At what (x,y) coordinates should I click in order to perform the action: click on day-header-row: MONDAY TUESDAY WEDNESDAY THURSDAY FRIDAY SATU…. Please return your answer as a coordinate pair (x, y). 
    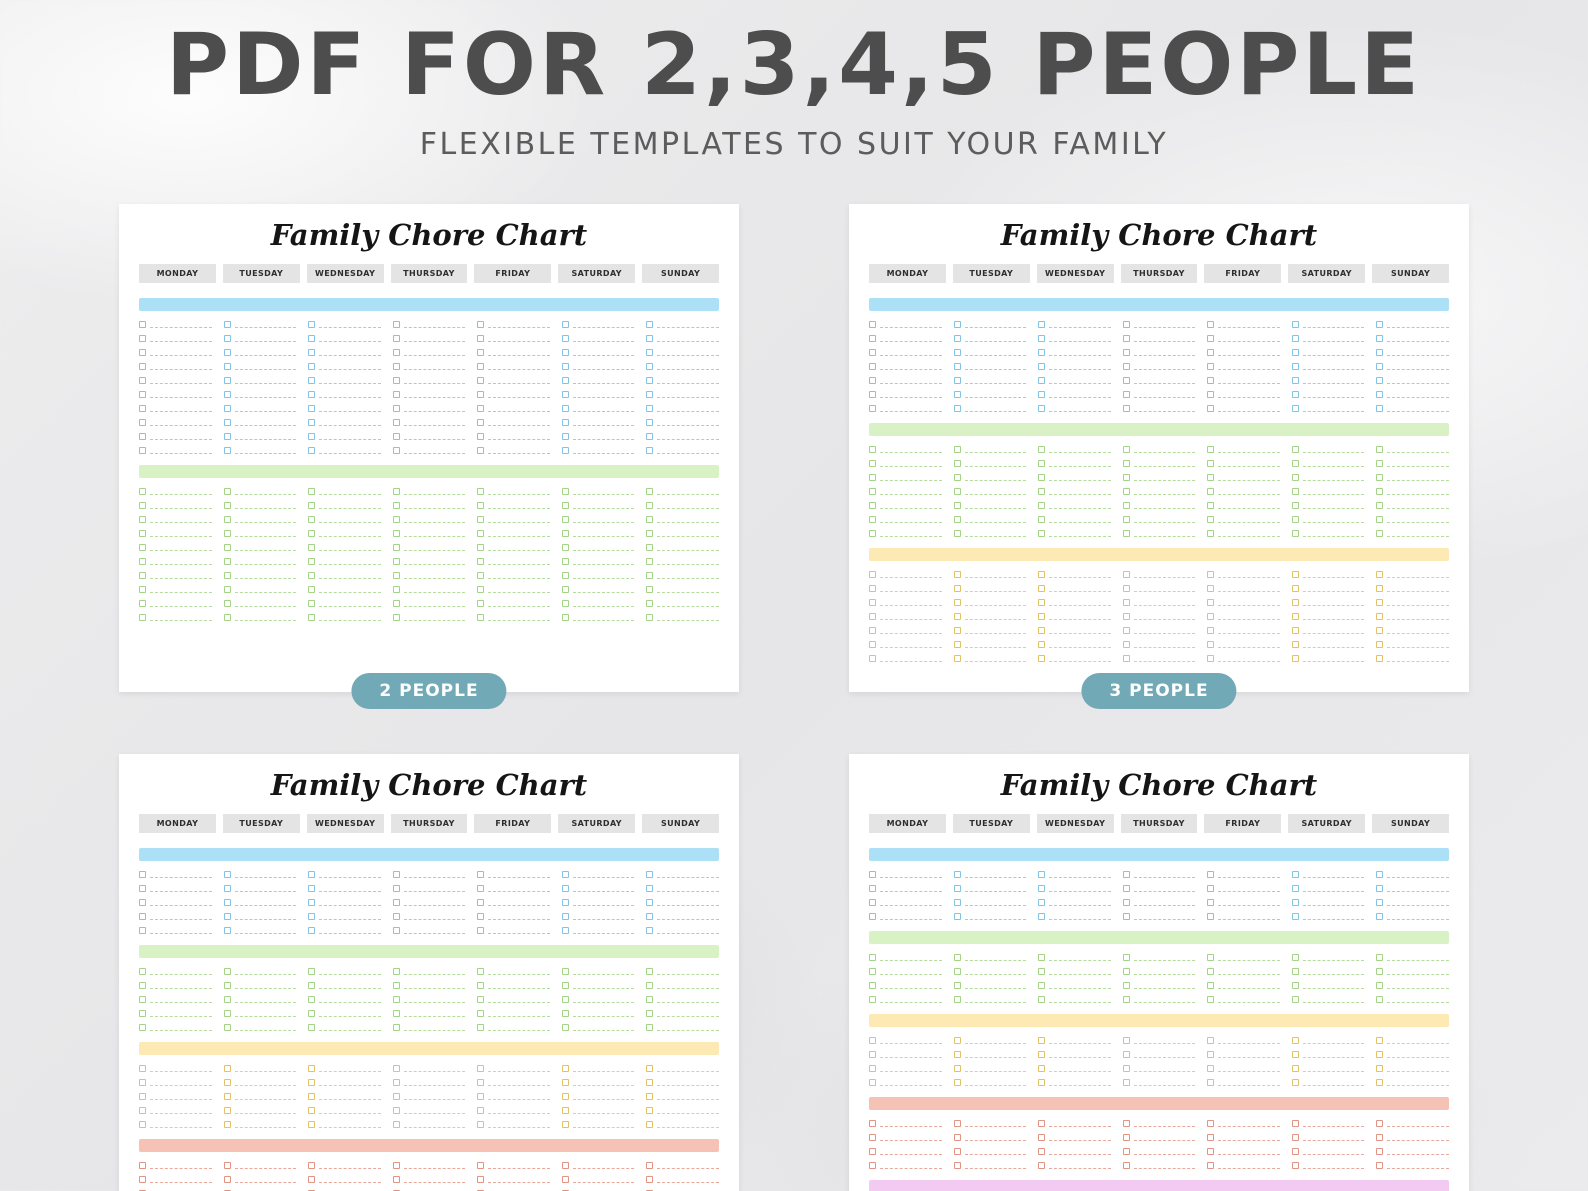
    Looking at the image, I should click on (429, 823).